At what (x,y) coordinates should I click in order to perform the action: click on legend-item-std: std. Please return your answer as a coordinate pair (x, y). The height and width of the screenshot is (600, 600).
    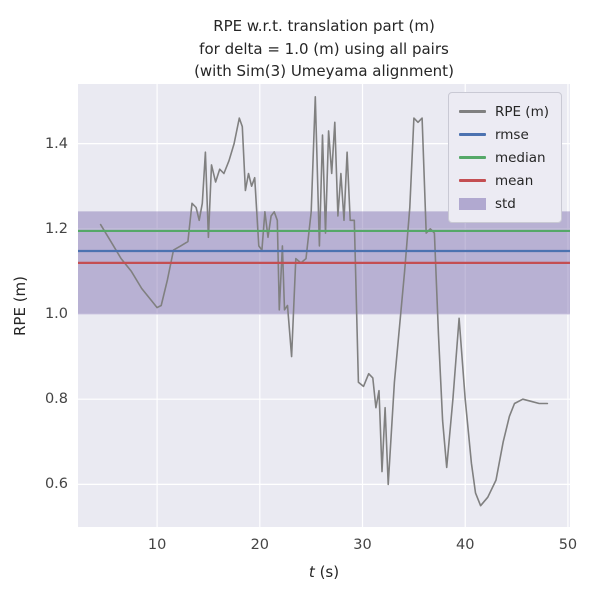
    Looking at the image, I should click on (503, 203).